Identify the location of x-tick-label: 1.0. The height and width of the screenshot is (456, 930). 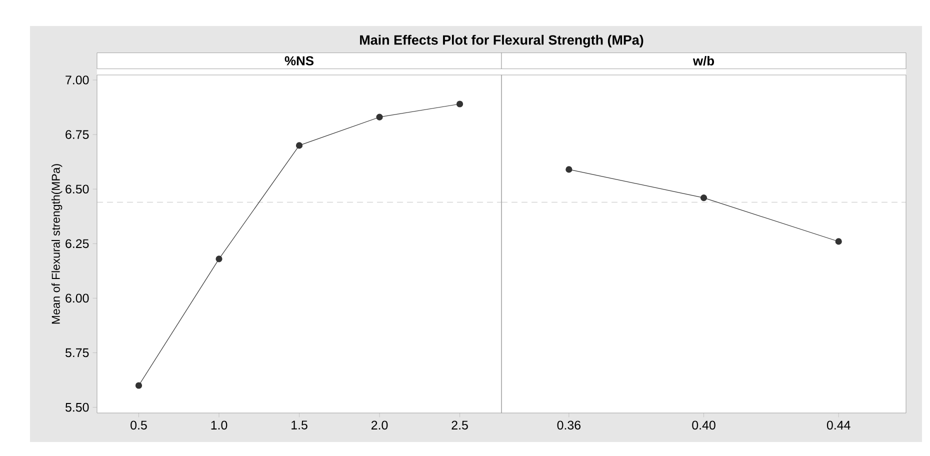
(219, 425).